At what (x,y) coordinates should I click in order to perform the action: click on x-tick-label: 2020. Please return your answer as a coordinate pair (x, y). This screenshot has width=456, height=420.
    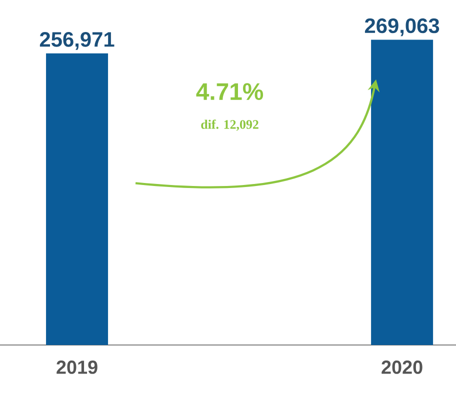
    Looking at the image, I should click on (402, 367).